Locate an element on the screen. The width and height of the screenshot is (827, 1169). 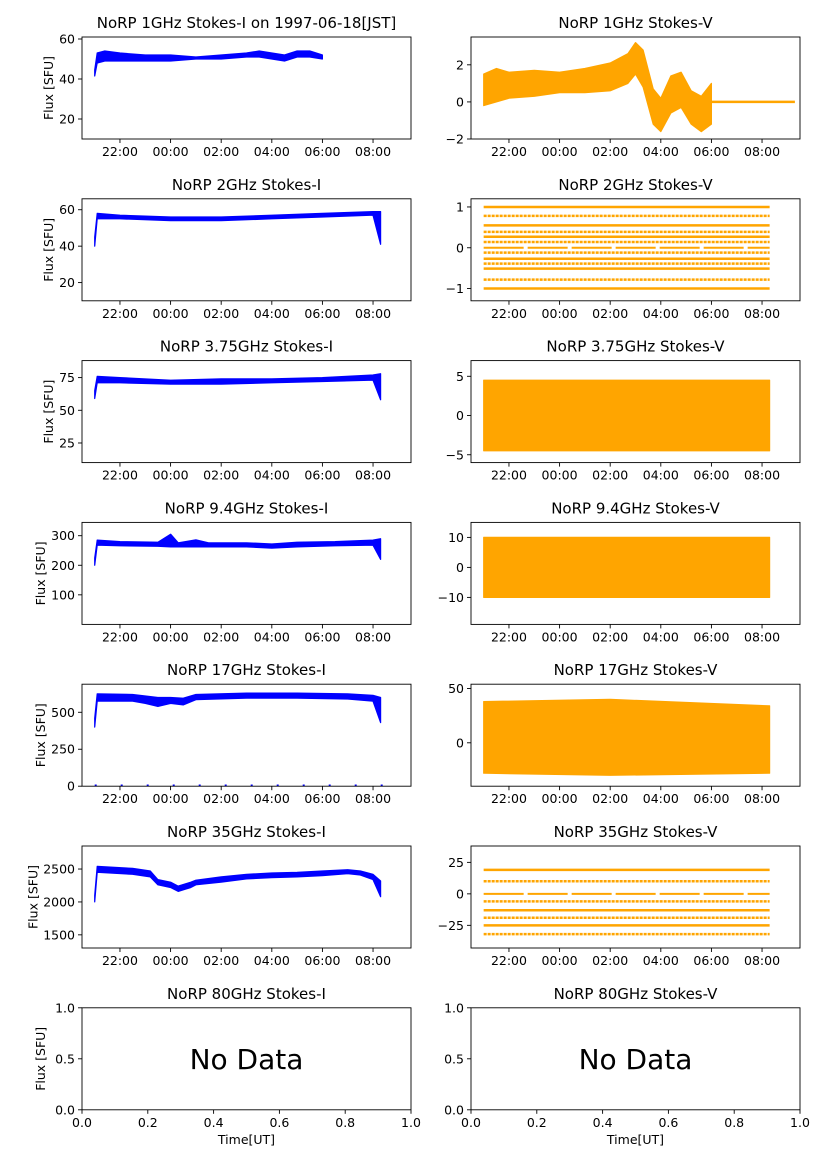
y-tick-label: 25 is located at coordinates (456, 862).